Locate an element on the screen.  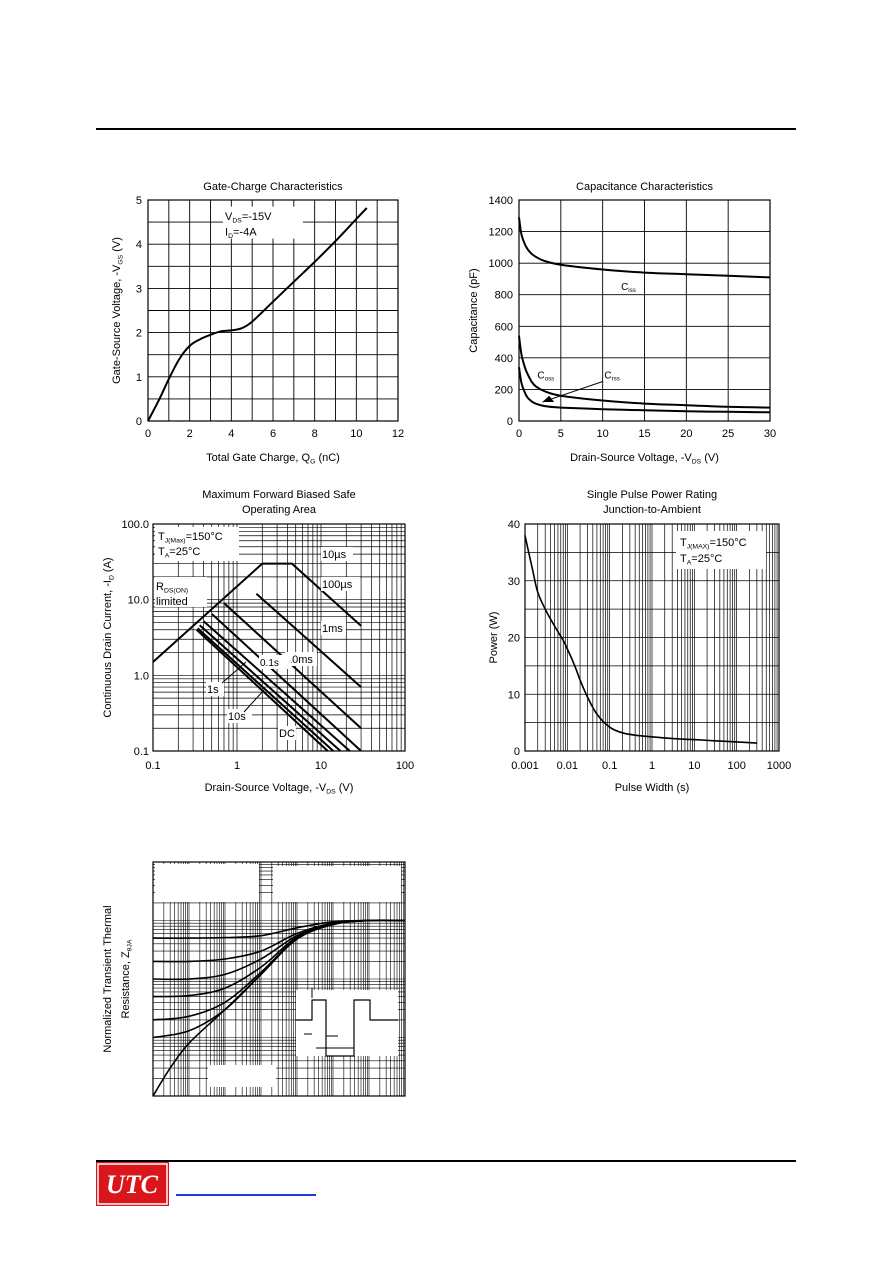
power-xtick: 100 is located at coordinates (736, 766).